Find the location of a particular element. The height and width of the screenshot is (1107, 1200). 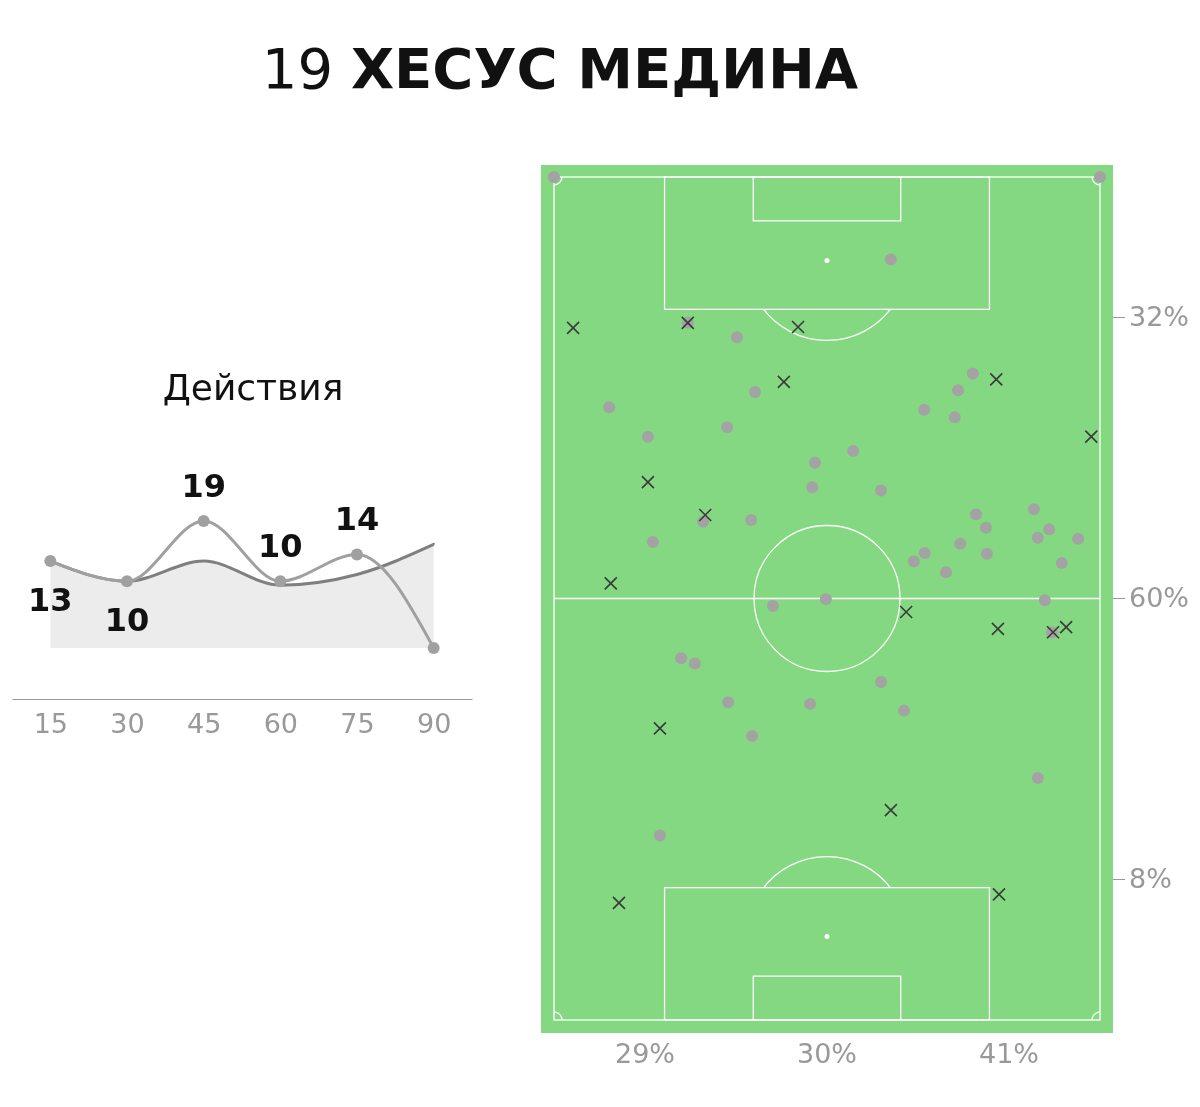

category-label: 60% is located at coordinates (1159, 598).